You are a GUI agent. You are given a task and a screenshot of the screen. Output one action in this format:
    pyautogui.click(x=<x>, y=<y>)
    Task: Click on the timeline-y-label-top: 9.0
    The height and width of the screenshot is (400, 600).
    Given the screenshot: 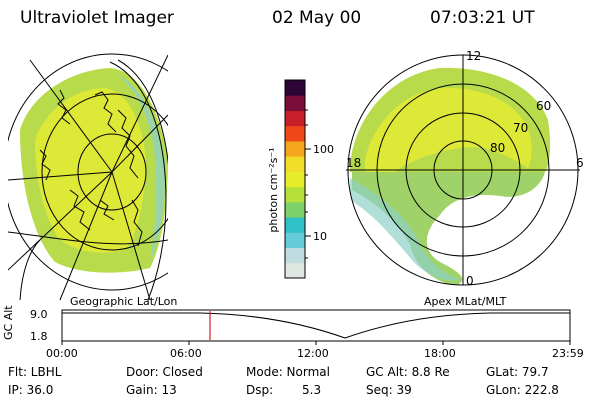 What is the action you would take?
    pyautogui.click(x=39, y=314)
    